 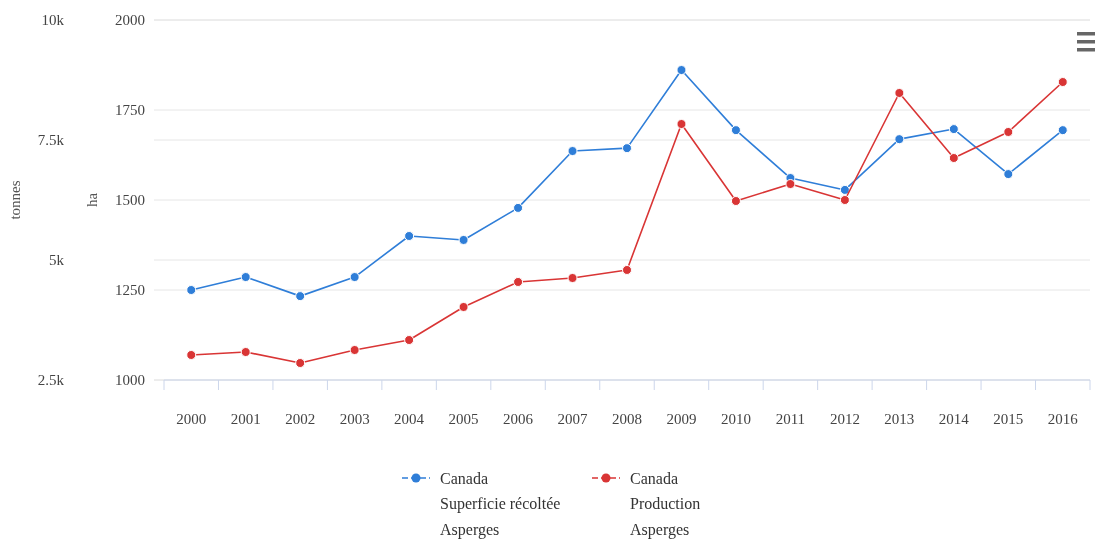 I want to click on y-tick-label: 1250, so click(x=130, y=290).